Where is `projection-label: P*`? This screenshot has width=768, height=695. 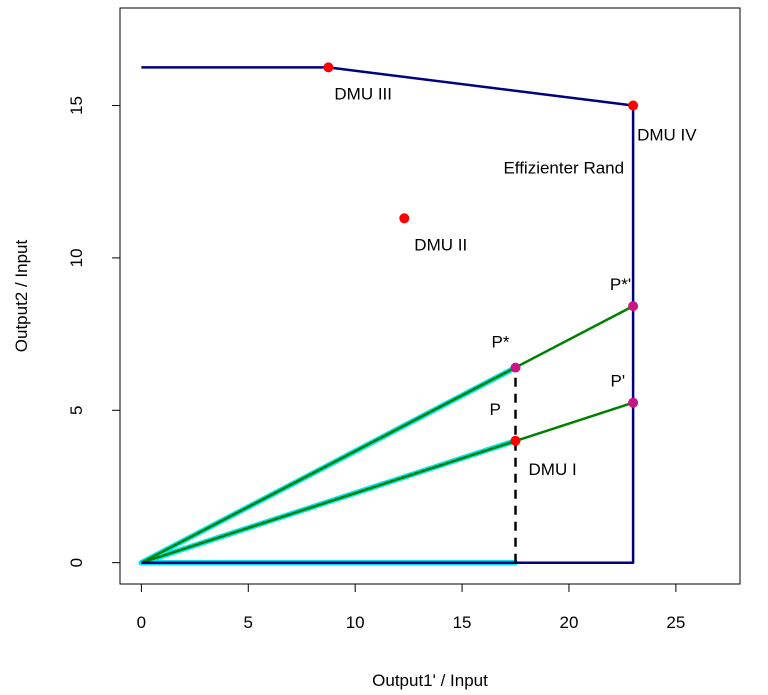
projection-label: P* is located at coordinates (501, 342).